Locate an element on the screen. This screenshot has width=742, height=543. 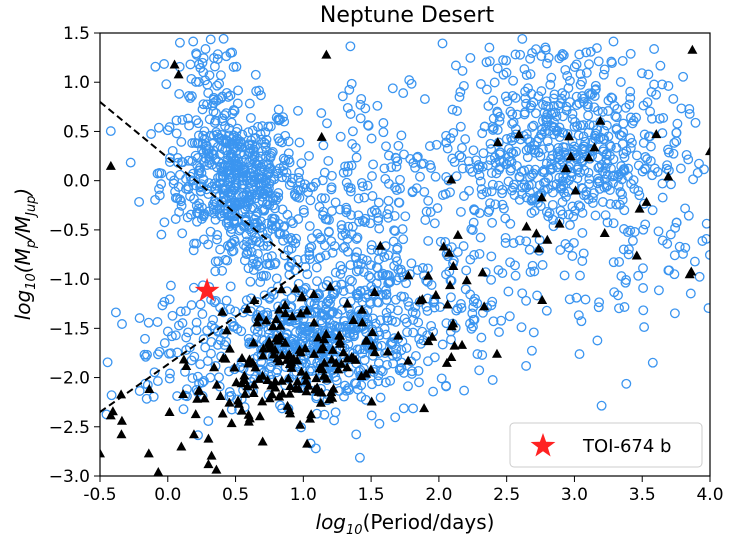
legend-label: TOI-674 b is located at coordinates (626, 446).